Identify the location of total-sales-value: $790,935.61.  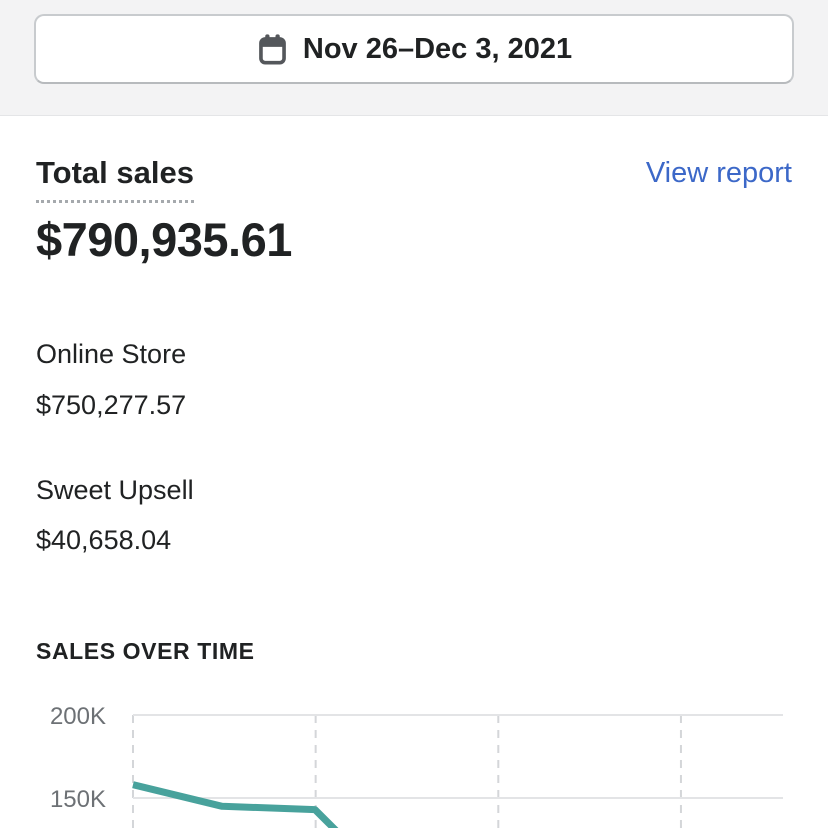
(164, 239).